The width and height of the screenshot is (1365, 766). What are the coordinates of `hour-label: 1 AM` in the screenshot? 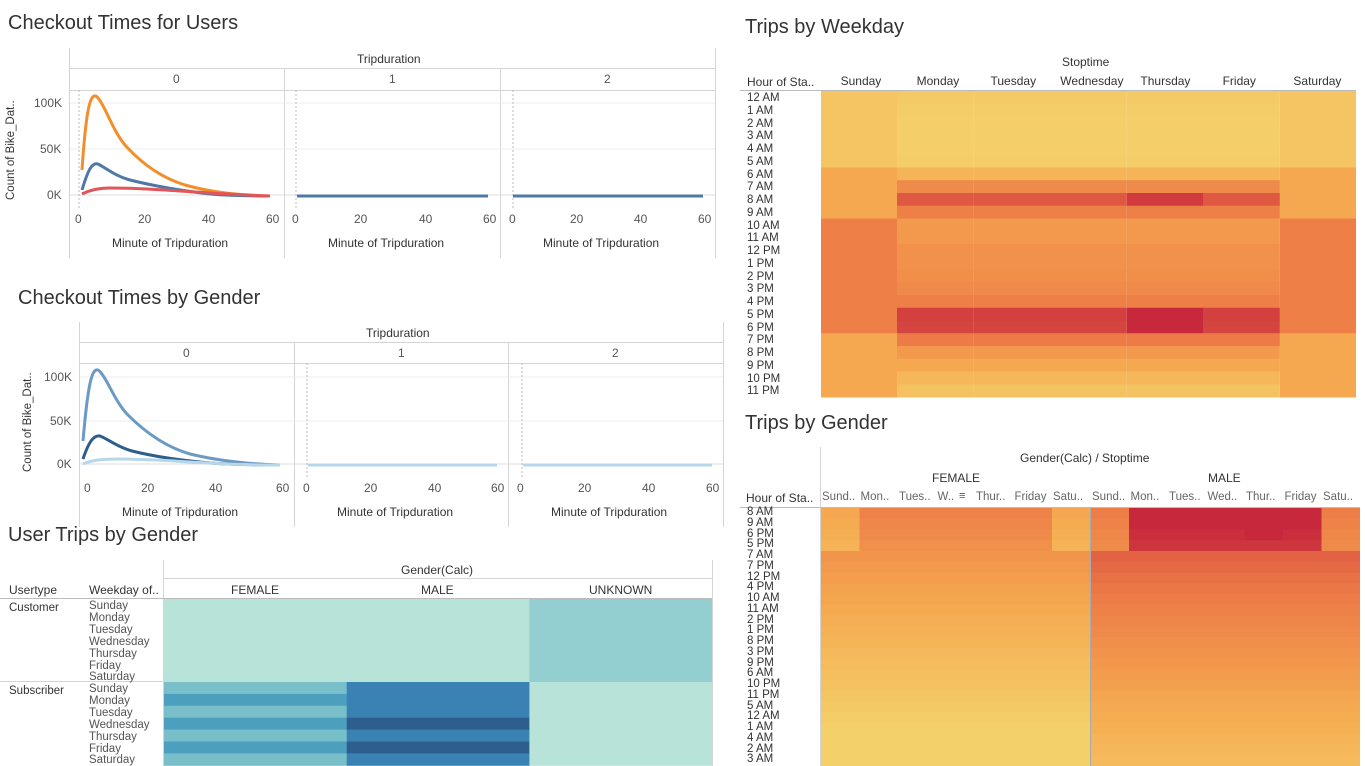 It's located at (760, 110).